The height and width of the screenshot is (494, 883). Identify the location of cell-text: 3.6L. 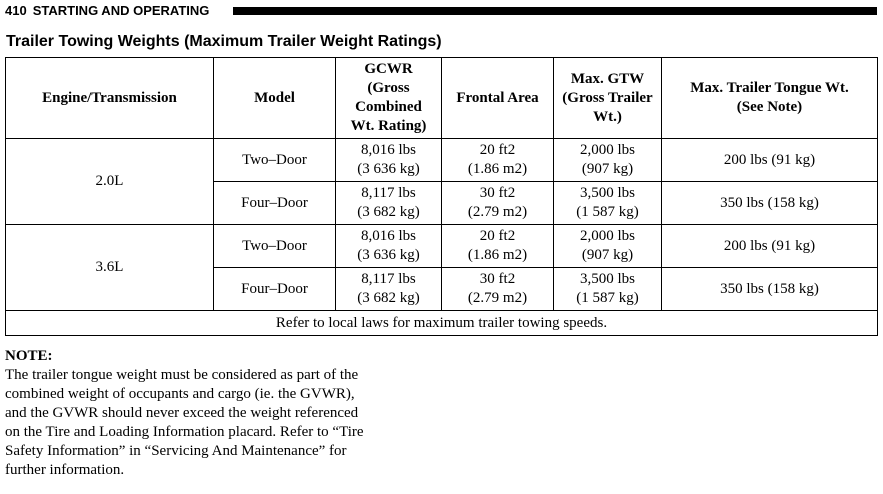
(109, 267).